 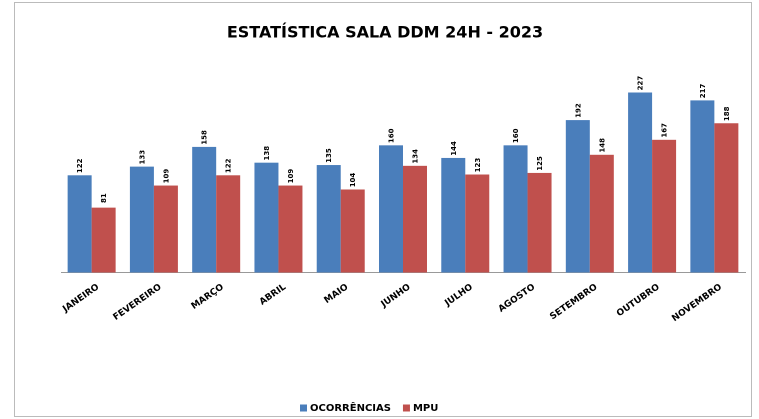 What do you see at coordinates (478, 165) in the screenshot?
I see `value-label: 123` at bounding box center [478, 165].